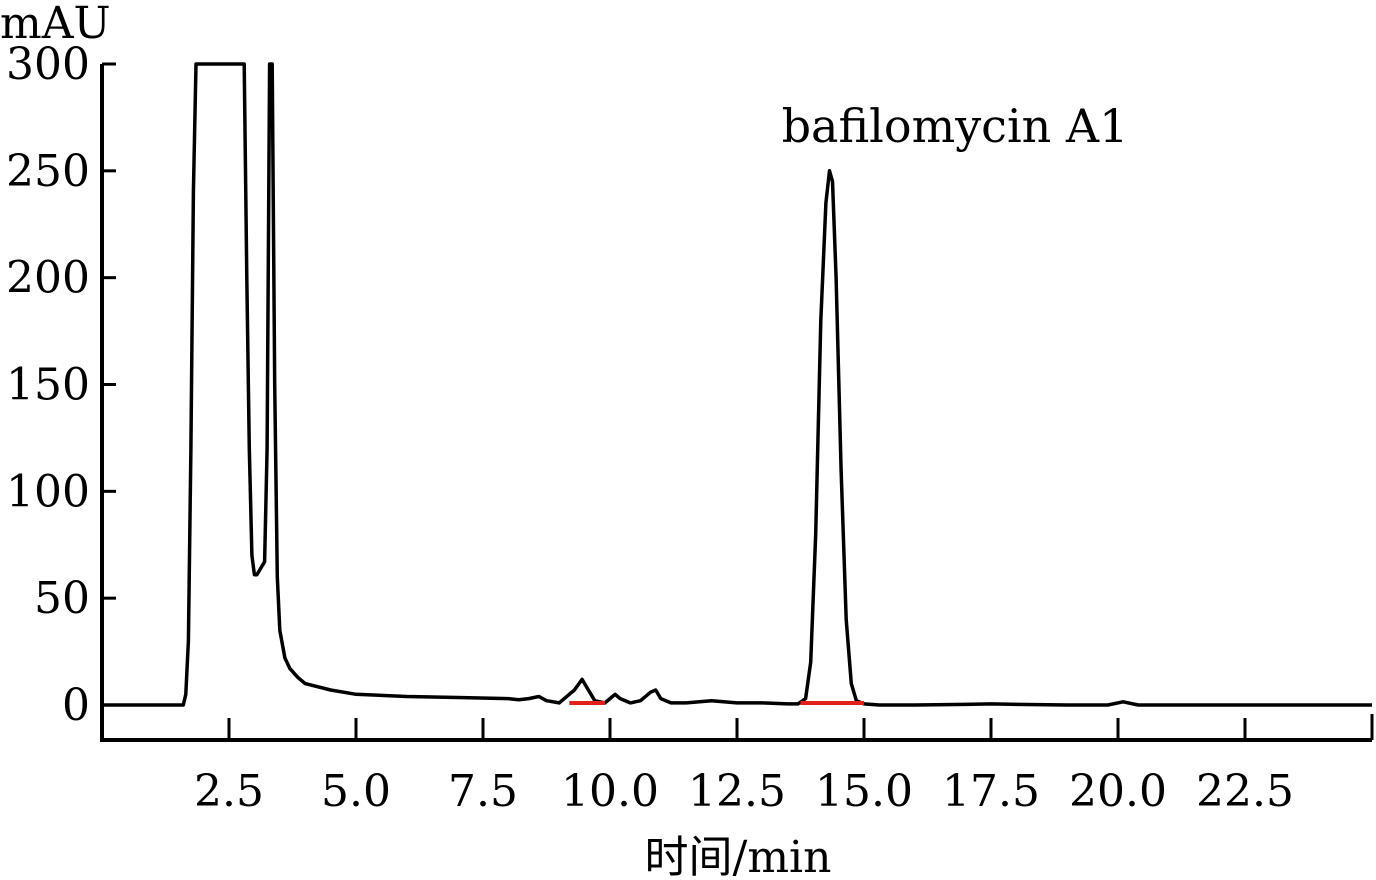  I want to click on x-tick-label: 20.0, so click(1118, 791).